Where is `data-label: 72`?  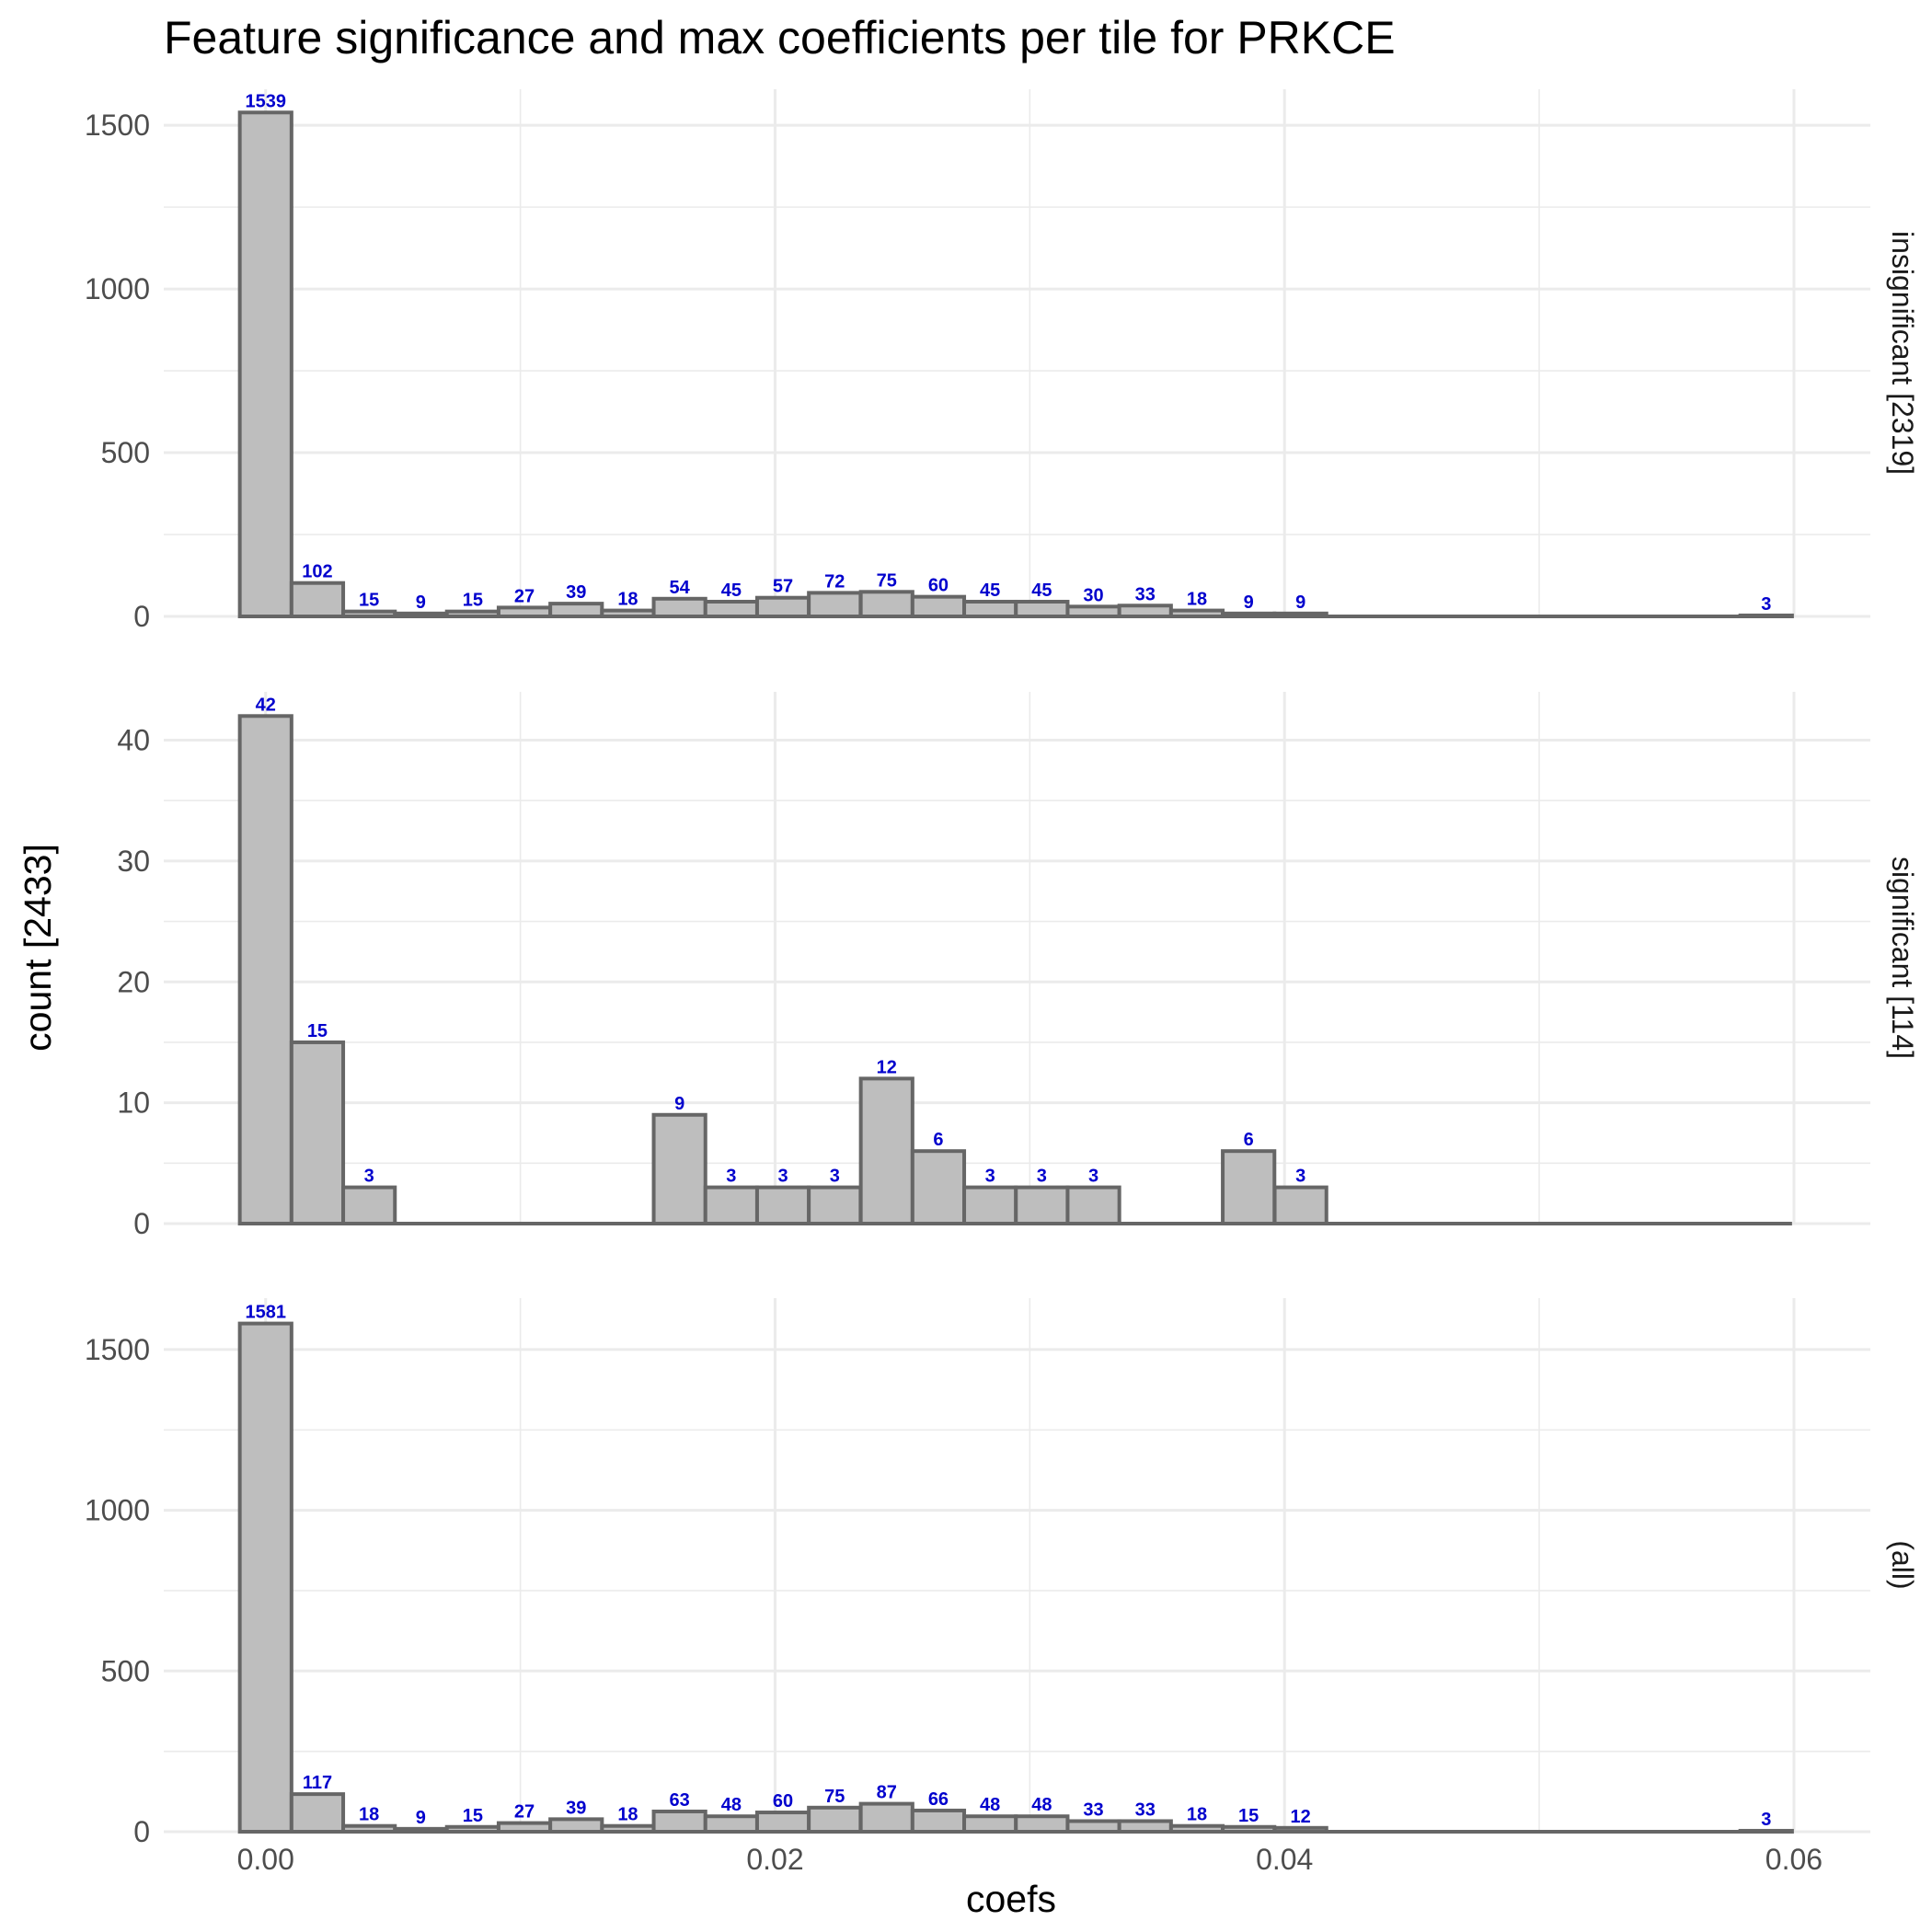
data-label: 72 is located at coordinates (834, 581).